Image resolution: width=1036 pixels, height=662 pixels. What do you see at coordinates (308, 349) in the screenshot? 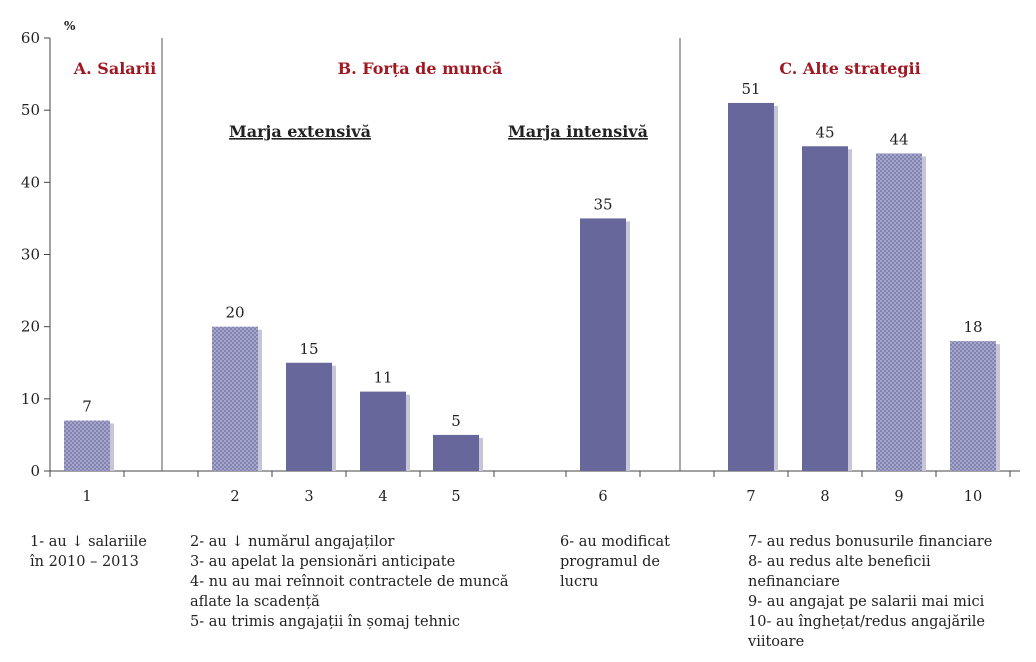
I see `bar-value-label: 15` at bounding box center [308, 349].